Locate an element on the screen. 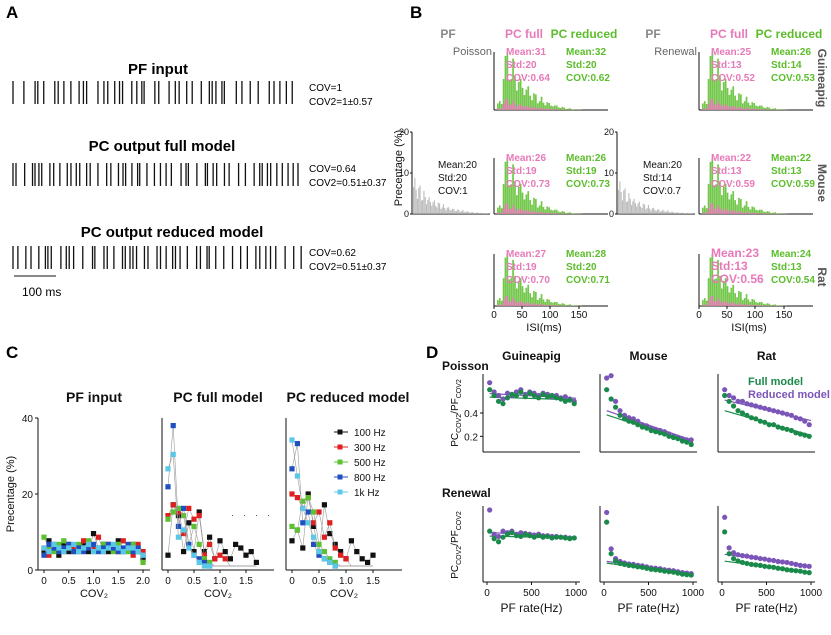 The height and width of the screenshot is (635, 831). b-row-label: Mouse is located at coordinates (822, 183).